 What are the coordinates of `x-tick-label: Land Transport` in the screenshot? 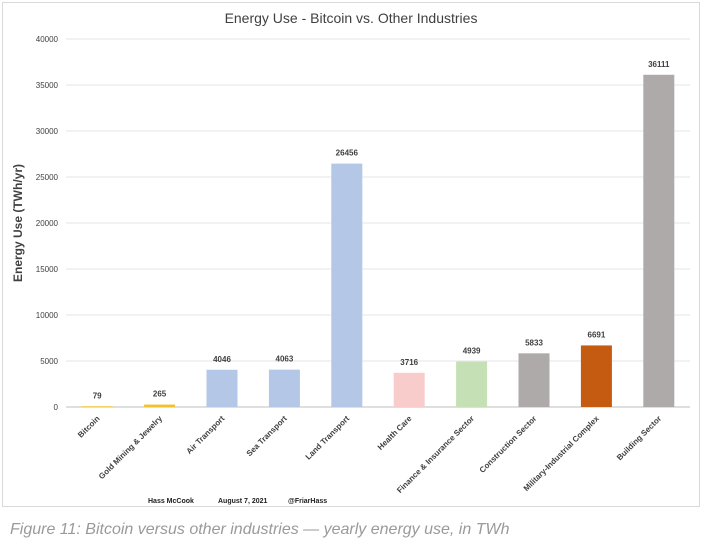 It's located at (328, 438).